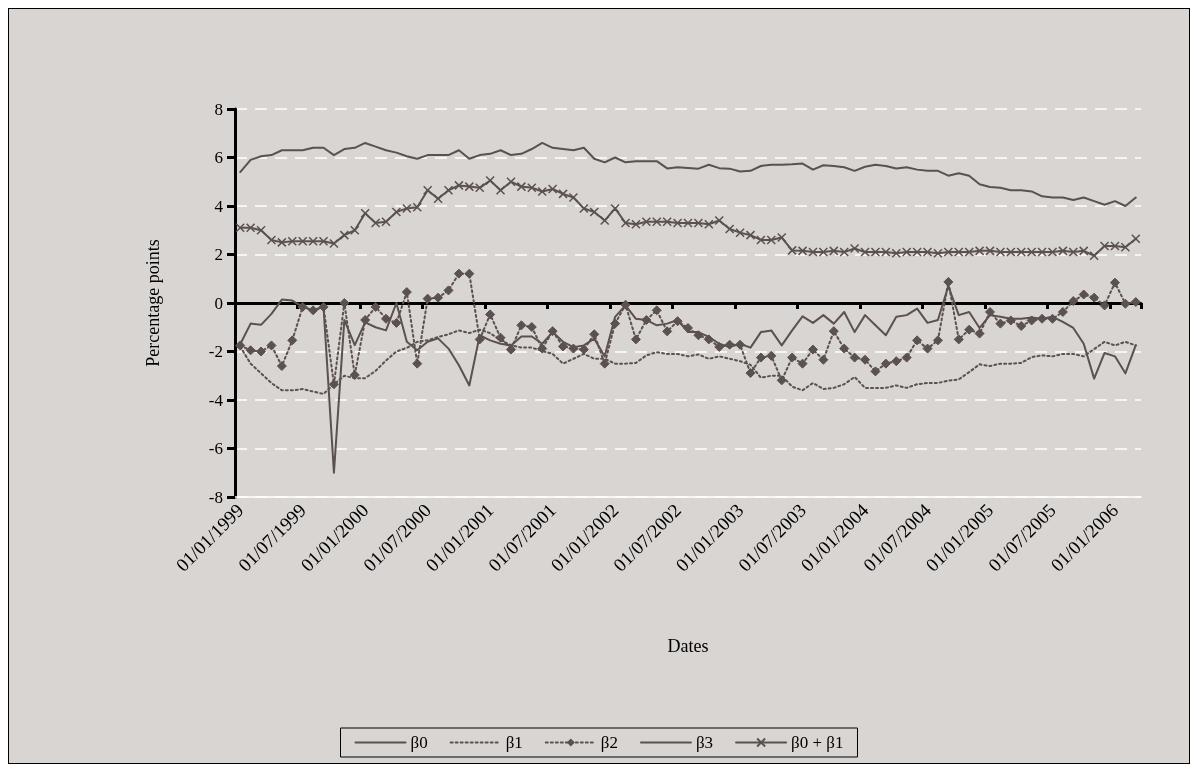 Image resolution: width=1198 pixels, height=772 pixels. Describe the element at coordinates (688, 646) in the screenshot. I see `x-axis-title: Dates` at that location.